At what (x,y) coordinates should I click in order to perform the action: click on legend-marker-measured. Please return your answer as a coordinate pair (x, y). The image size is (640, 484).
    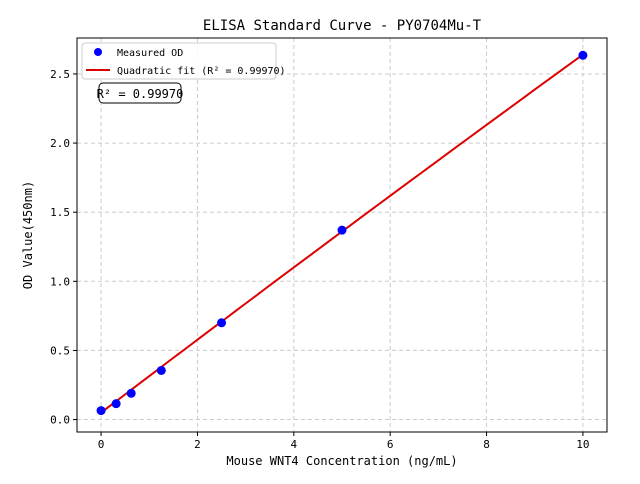
    Looking at the image, I should click on (98, 52).